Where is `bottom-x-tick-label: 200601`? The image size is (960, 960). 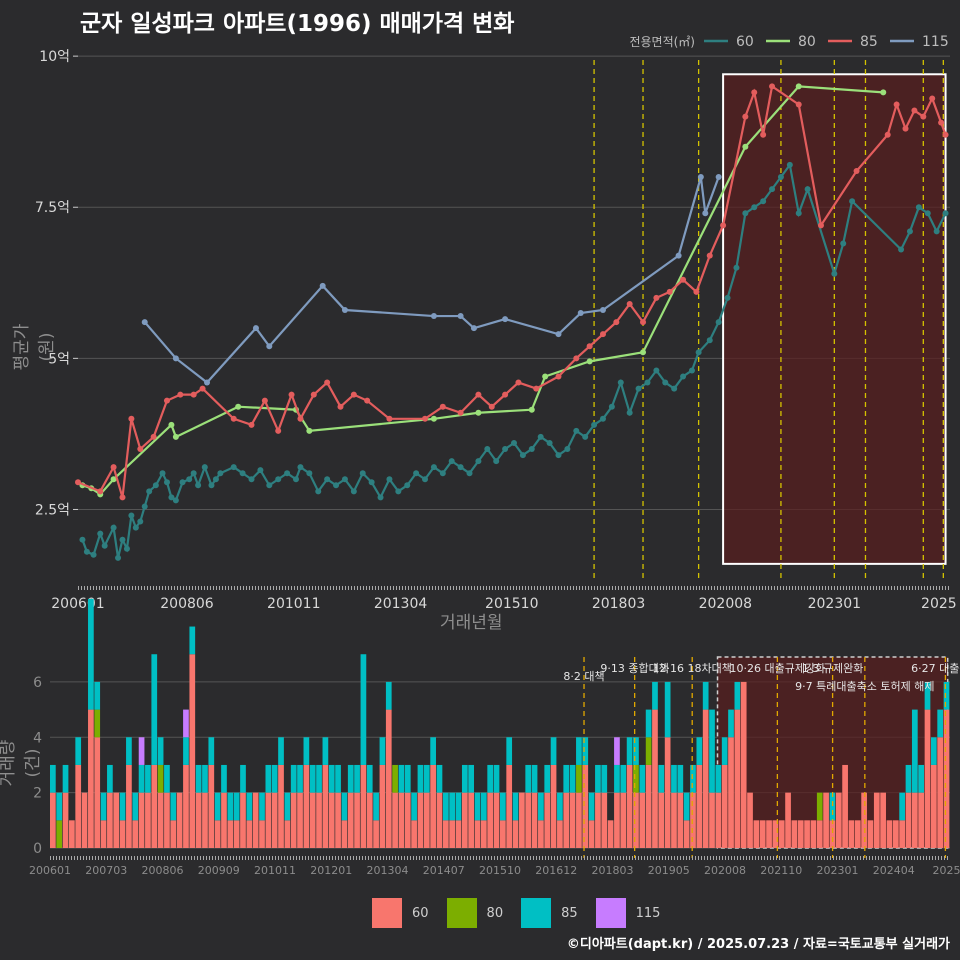
bottom-x-tick-label: 200601 is located at coordinates (50, 870).